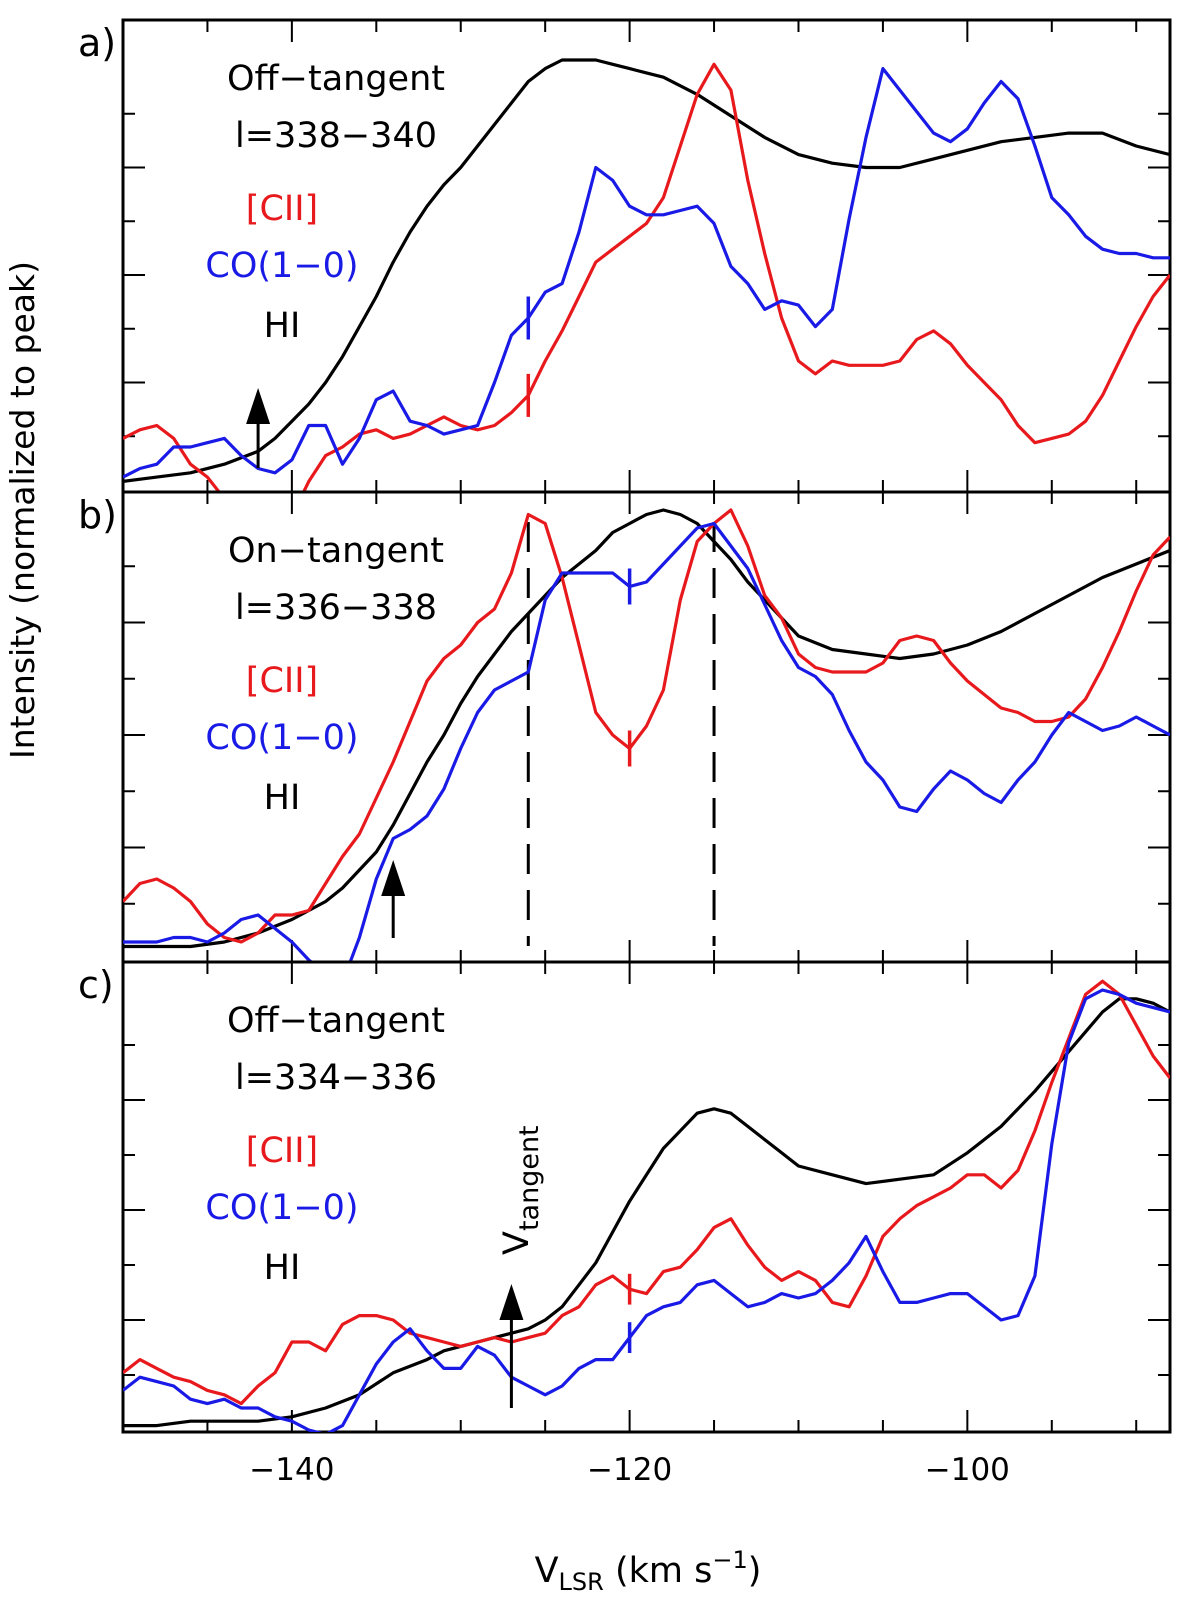 The image size is (1200, 1597). I want to click on region-longitude: l=336−338, so click(336, 608).